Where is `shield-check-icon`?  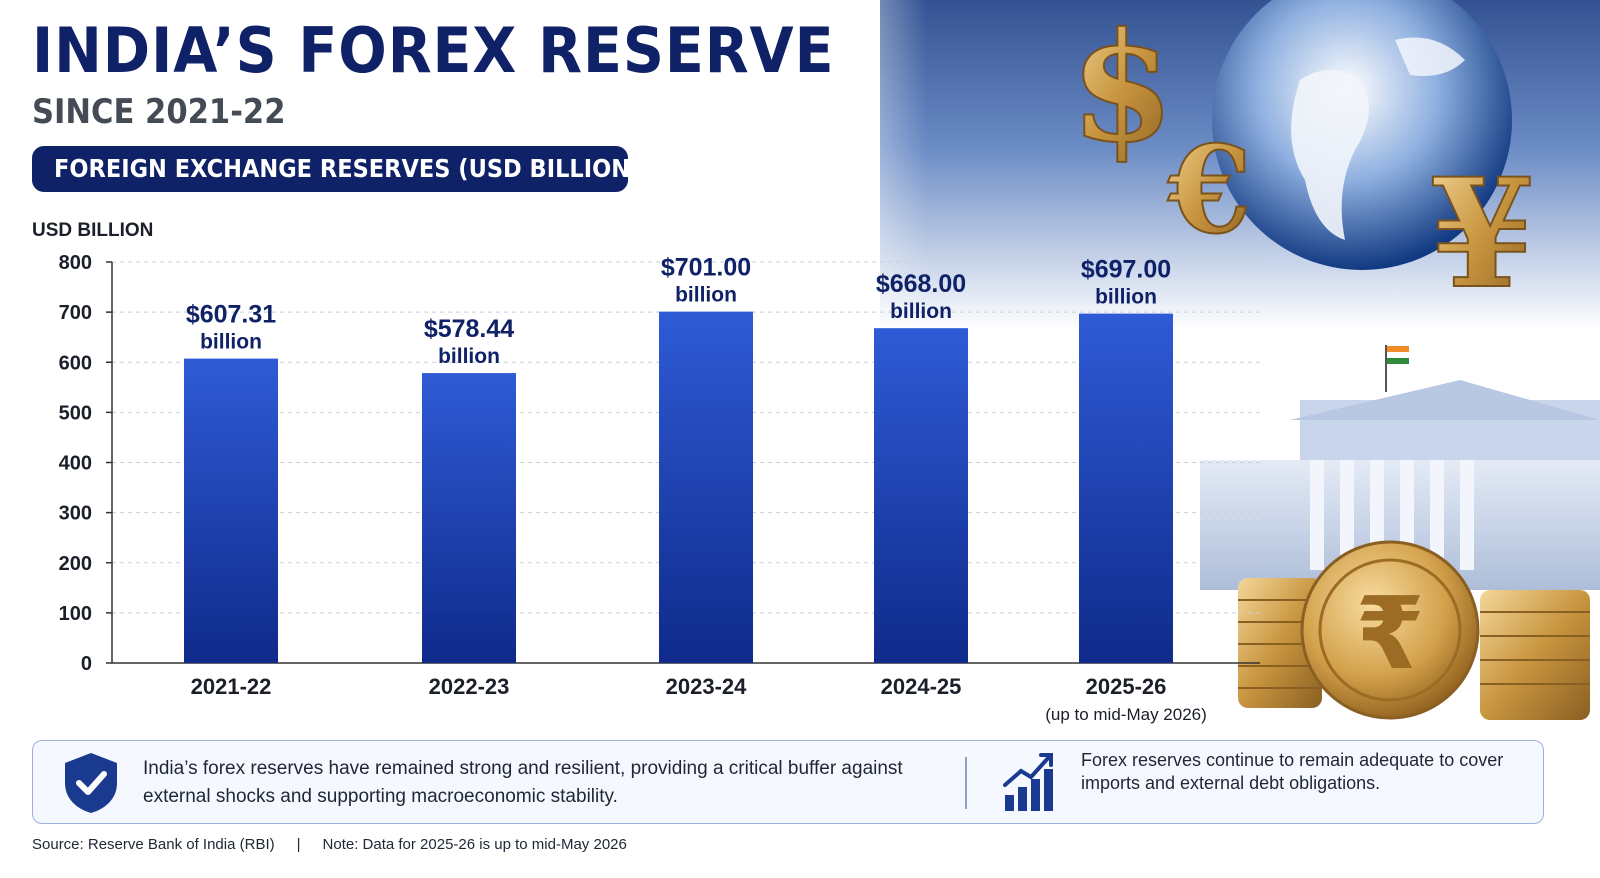
shield-check-icon is located at coordinates (91, 783).